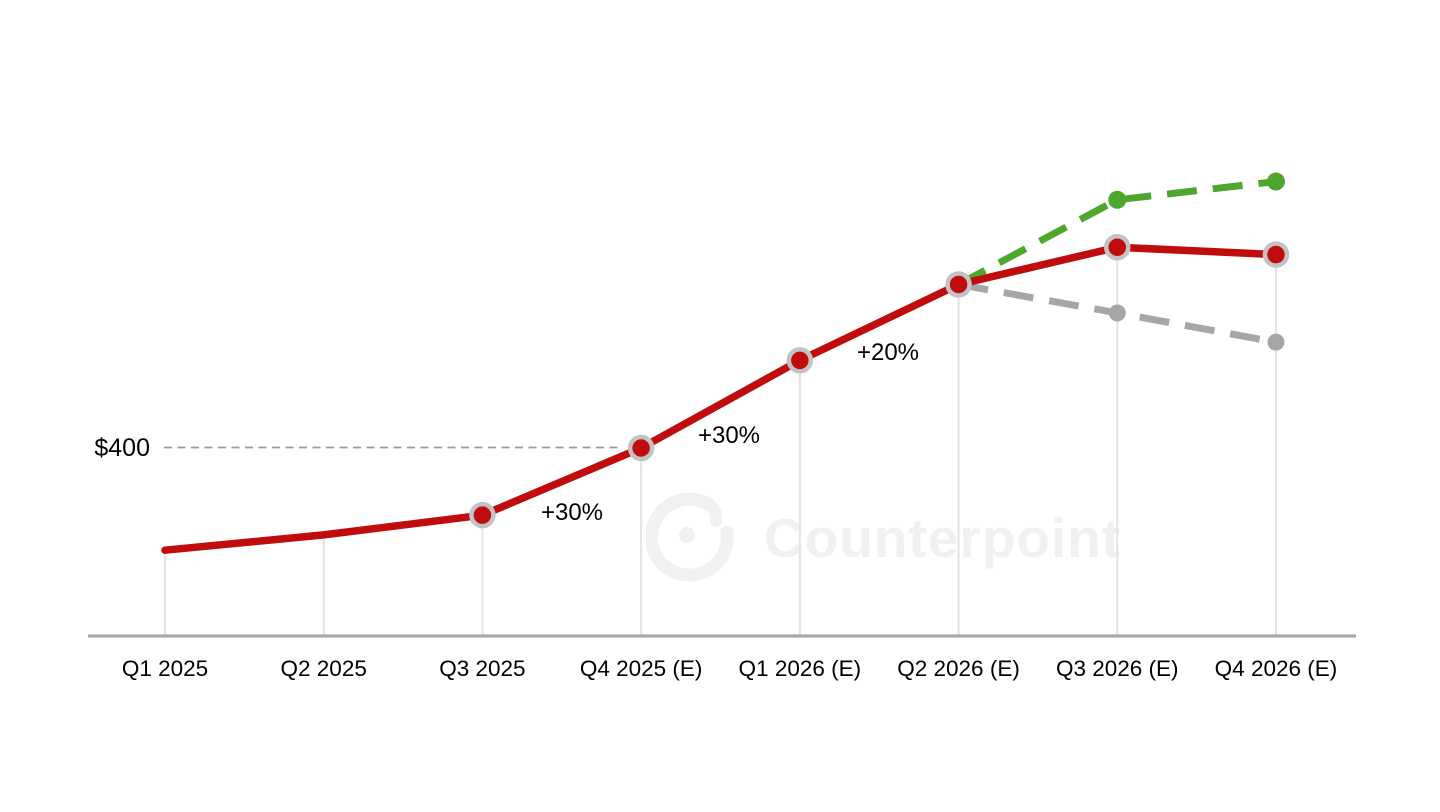  I want to click on x-axis-label: Q4 2026 (E), so click(1276, 668).